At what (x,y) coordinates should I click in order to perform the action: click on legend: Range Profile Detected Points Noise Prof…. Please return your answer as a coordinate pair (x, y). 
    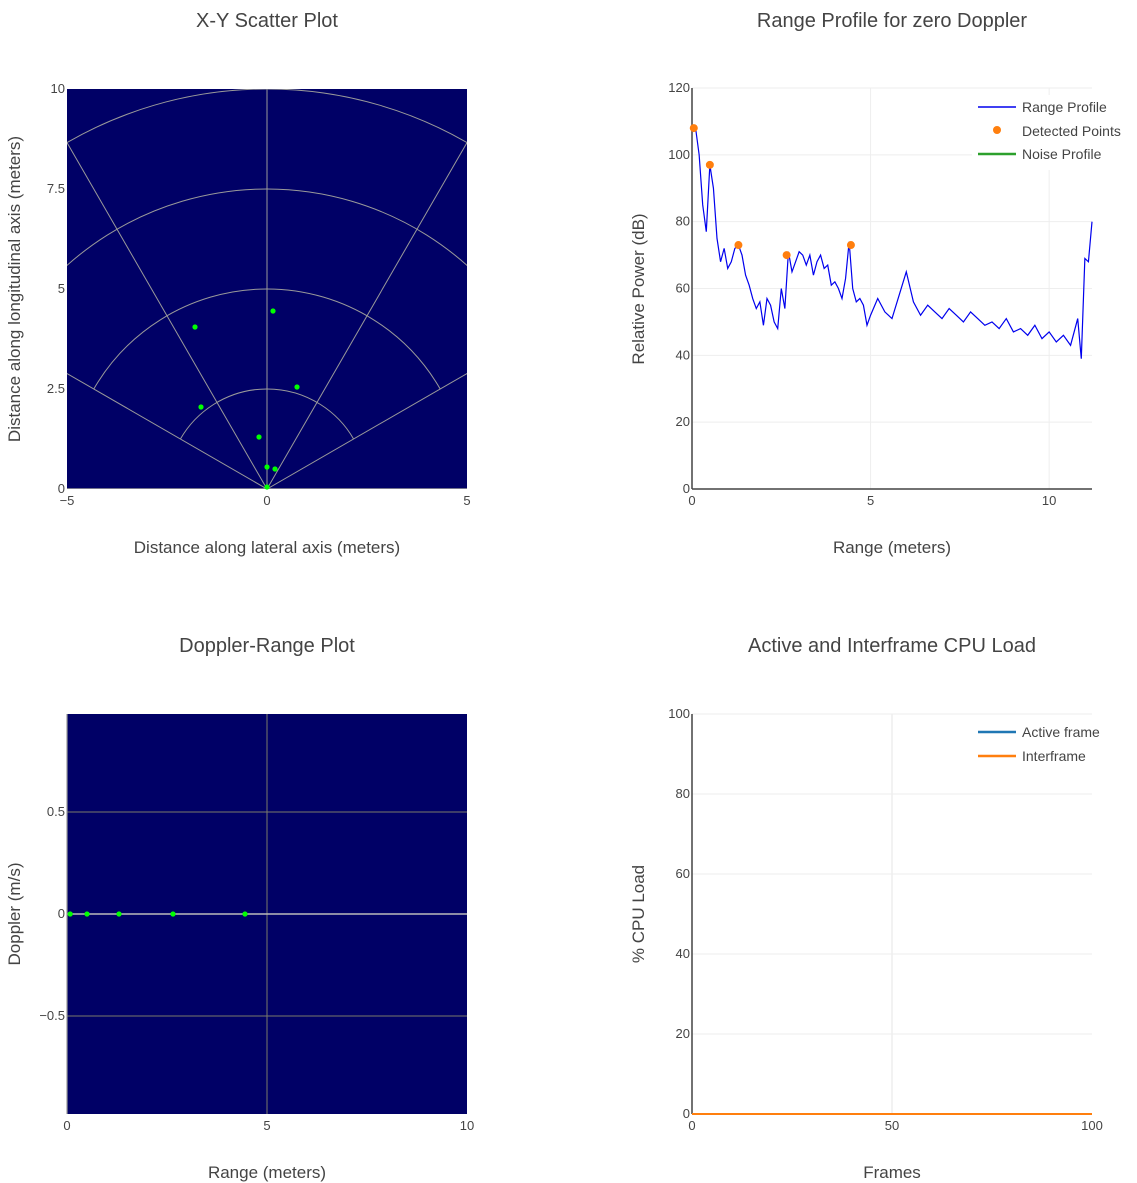
    Looking at the image, I should click on (1054, 132).